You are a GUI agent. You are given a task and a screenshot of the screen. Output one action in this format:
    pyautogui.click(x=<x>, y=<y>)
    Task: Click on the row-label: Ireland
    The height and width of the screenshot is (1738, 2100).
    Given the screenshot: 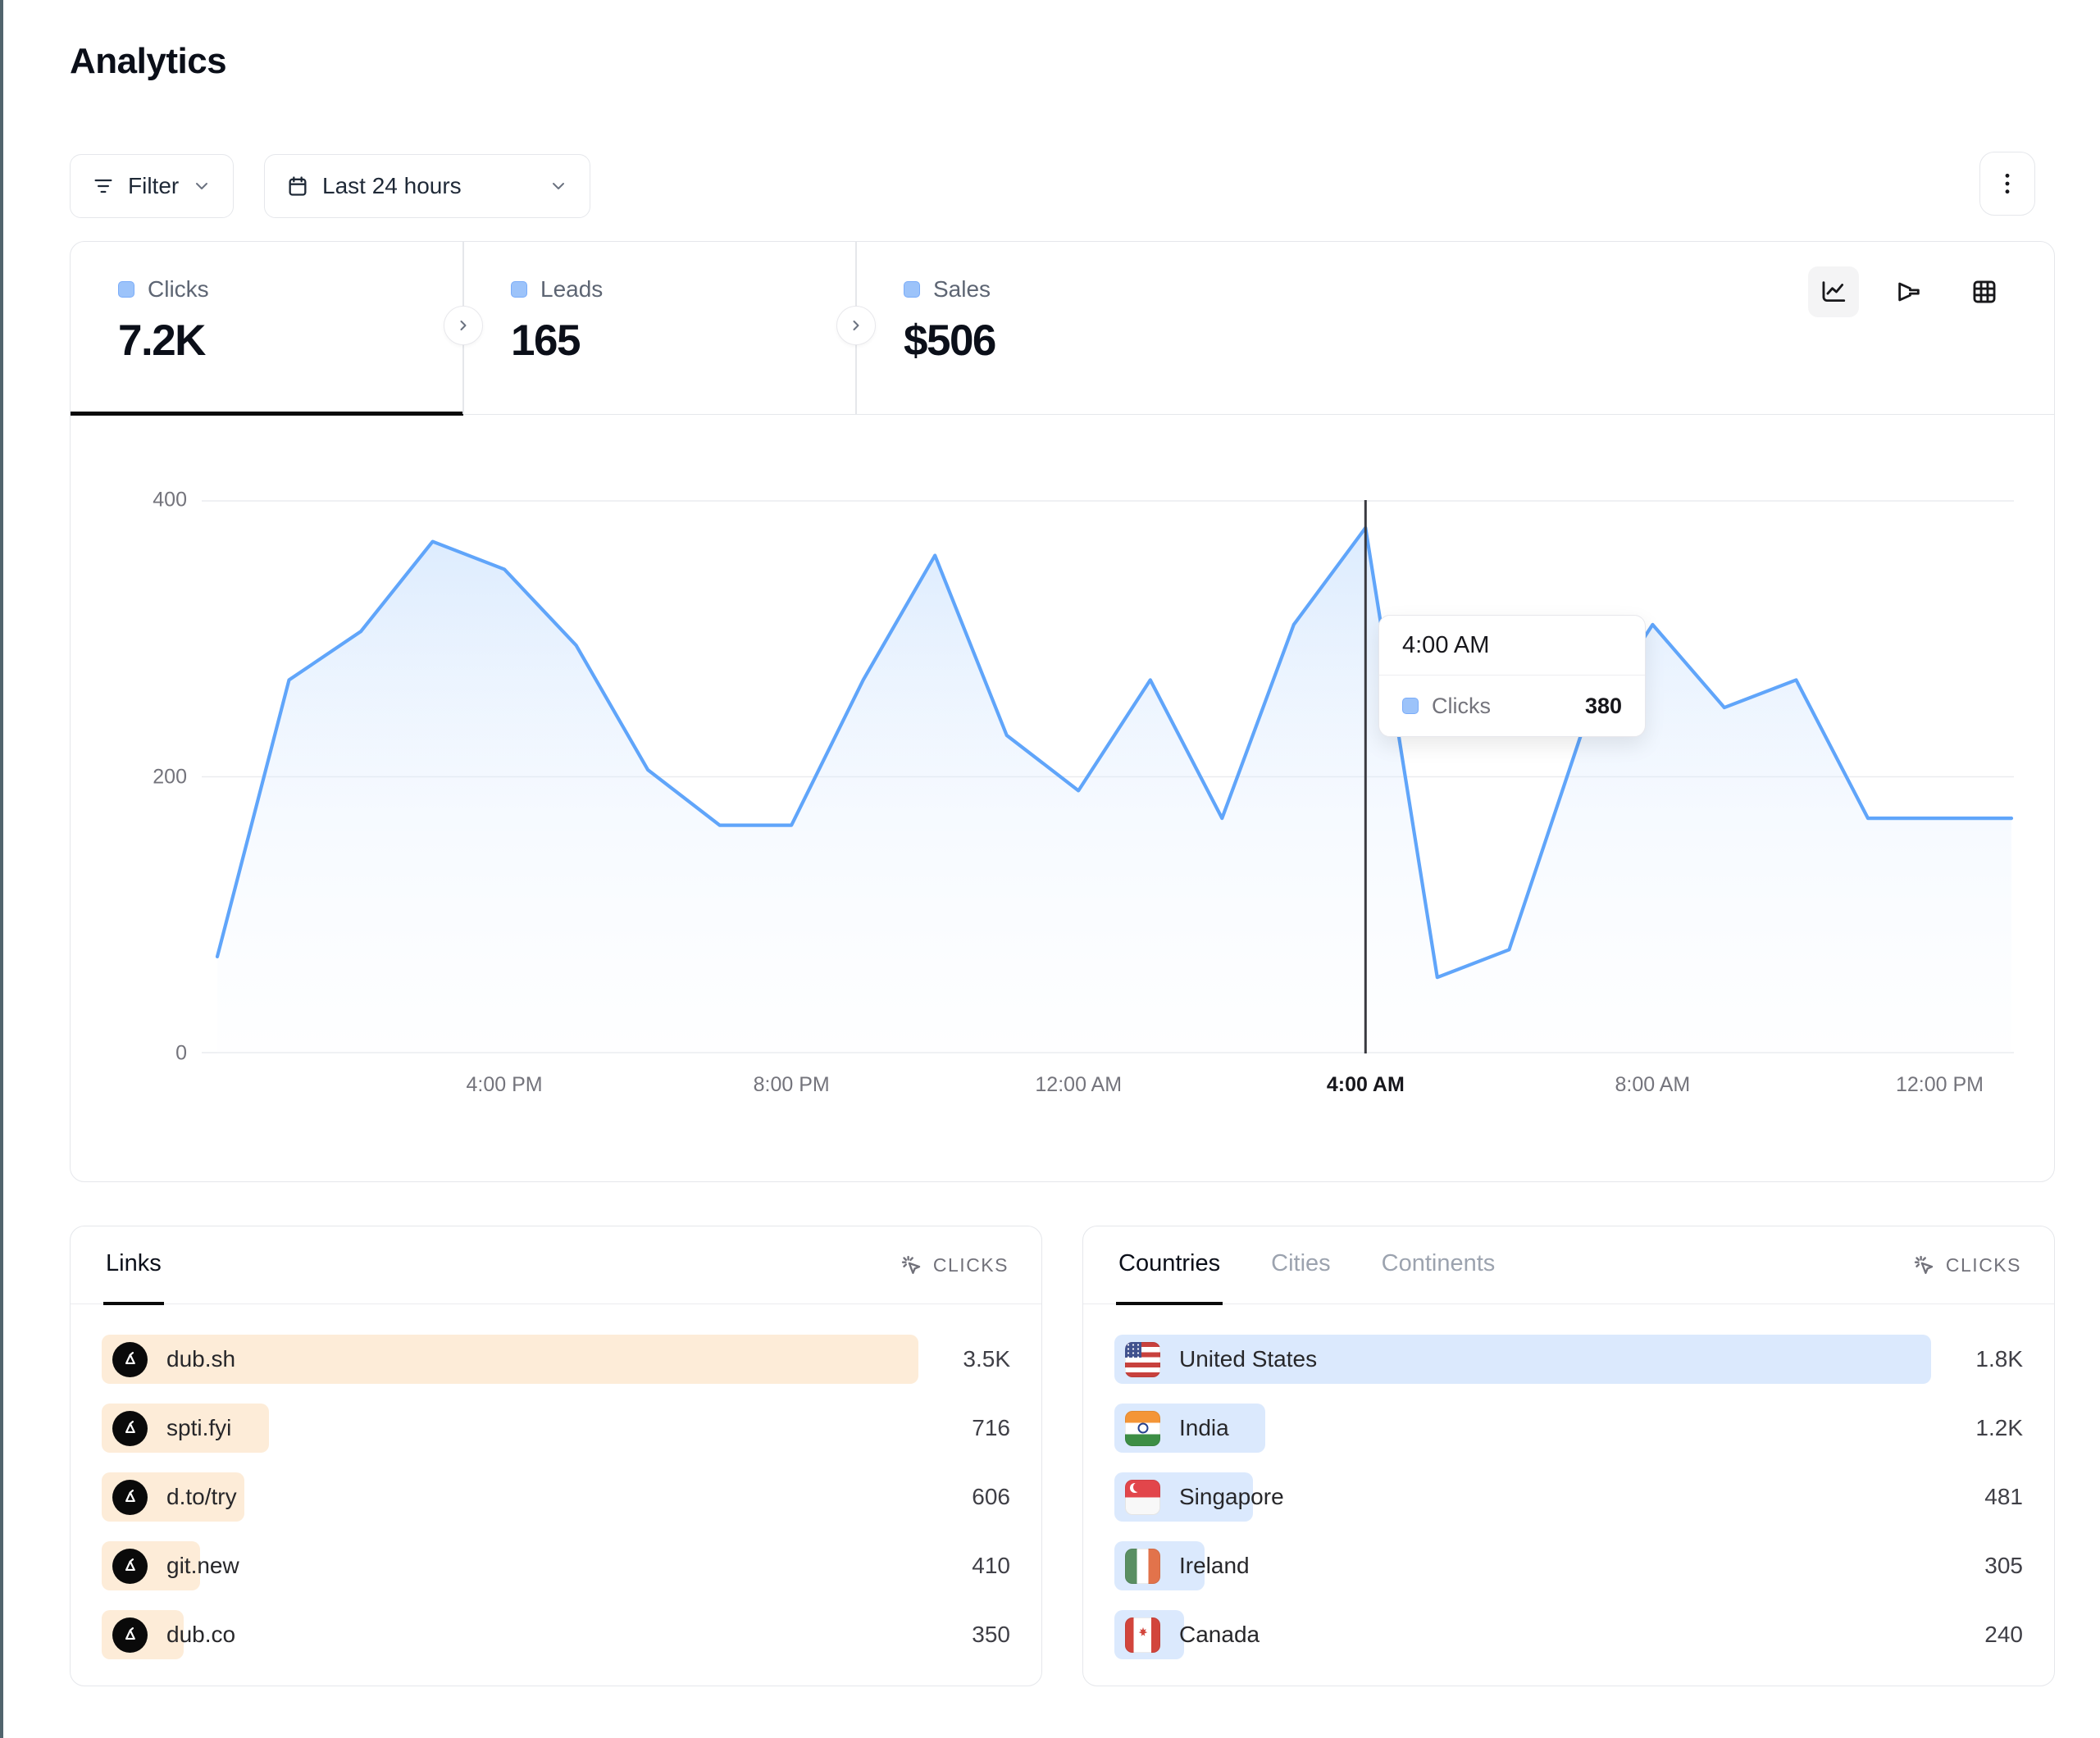 What is the action you would take?
    pyautogui.click(x=1214, y=1565)
    